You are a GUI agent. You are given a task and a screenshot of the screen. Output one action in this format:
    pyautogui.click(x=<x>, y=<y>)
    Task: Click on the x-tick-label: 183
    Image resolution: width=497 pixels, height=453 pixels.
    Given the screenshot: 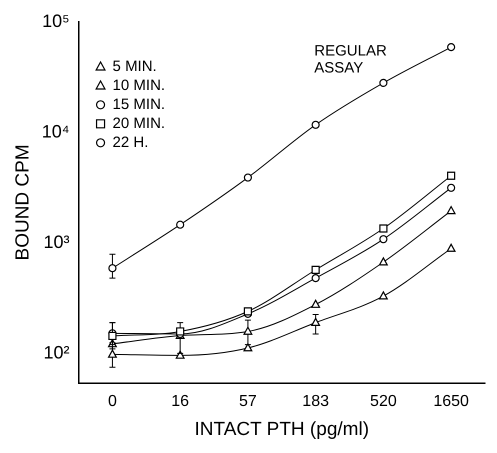 What is the action you would take?
    pyautogui.click(x=316, y=401)
    